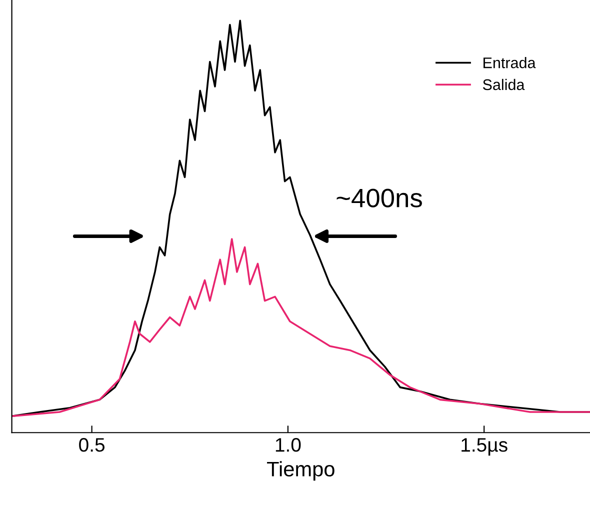  What do you see at coordinates (503, 84) in the screenshot?
I see `legend-label: Salida` at bounding box center [503, 84].